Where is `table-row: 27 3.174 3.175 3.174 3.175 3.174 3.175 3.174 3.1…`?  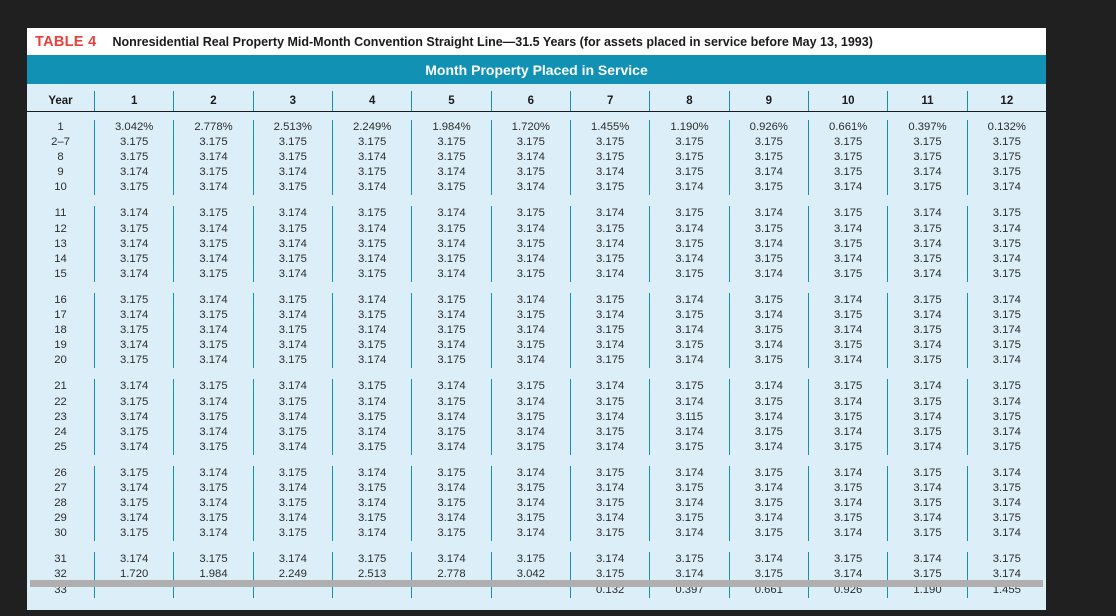
table-row: 27 3.174 3.175 3.174 3.175 3.174 3.175 3.174 3.1… is located at coordinates (536, 488).